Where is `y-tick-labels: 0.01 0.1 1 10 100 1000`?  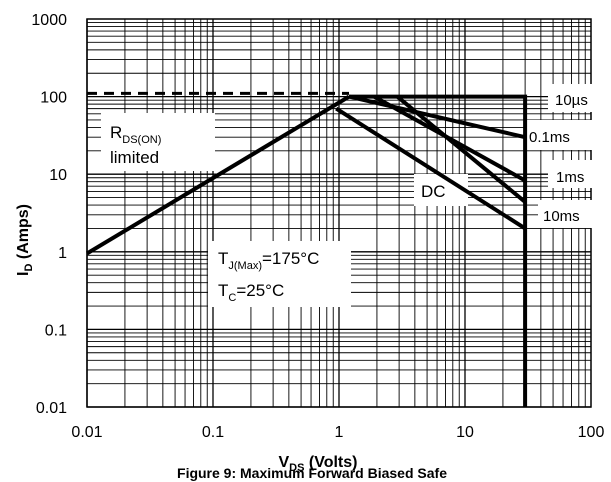
y-tick-labels: 0.01 0.1 1 10 100 1000 is located at coordinates (49, 214).